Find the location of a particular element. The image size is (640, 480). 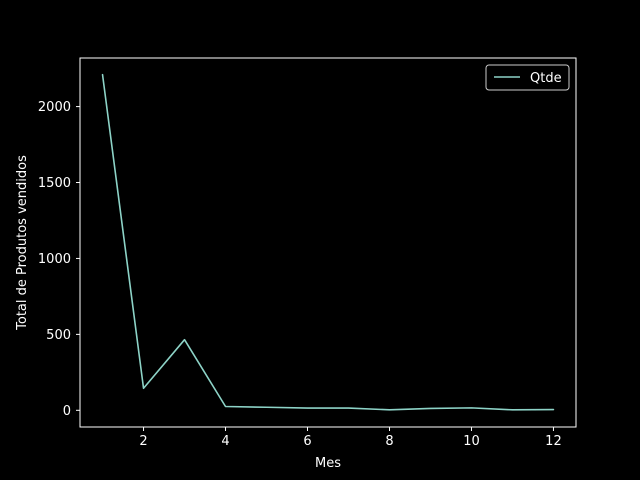

x-axis-label: Mes is located at coordinates (328, 463).